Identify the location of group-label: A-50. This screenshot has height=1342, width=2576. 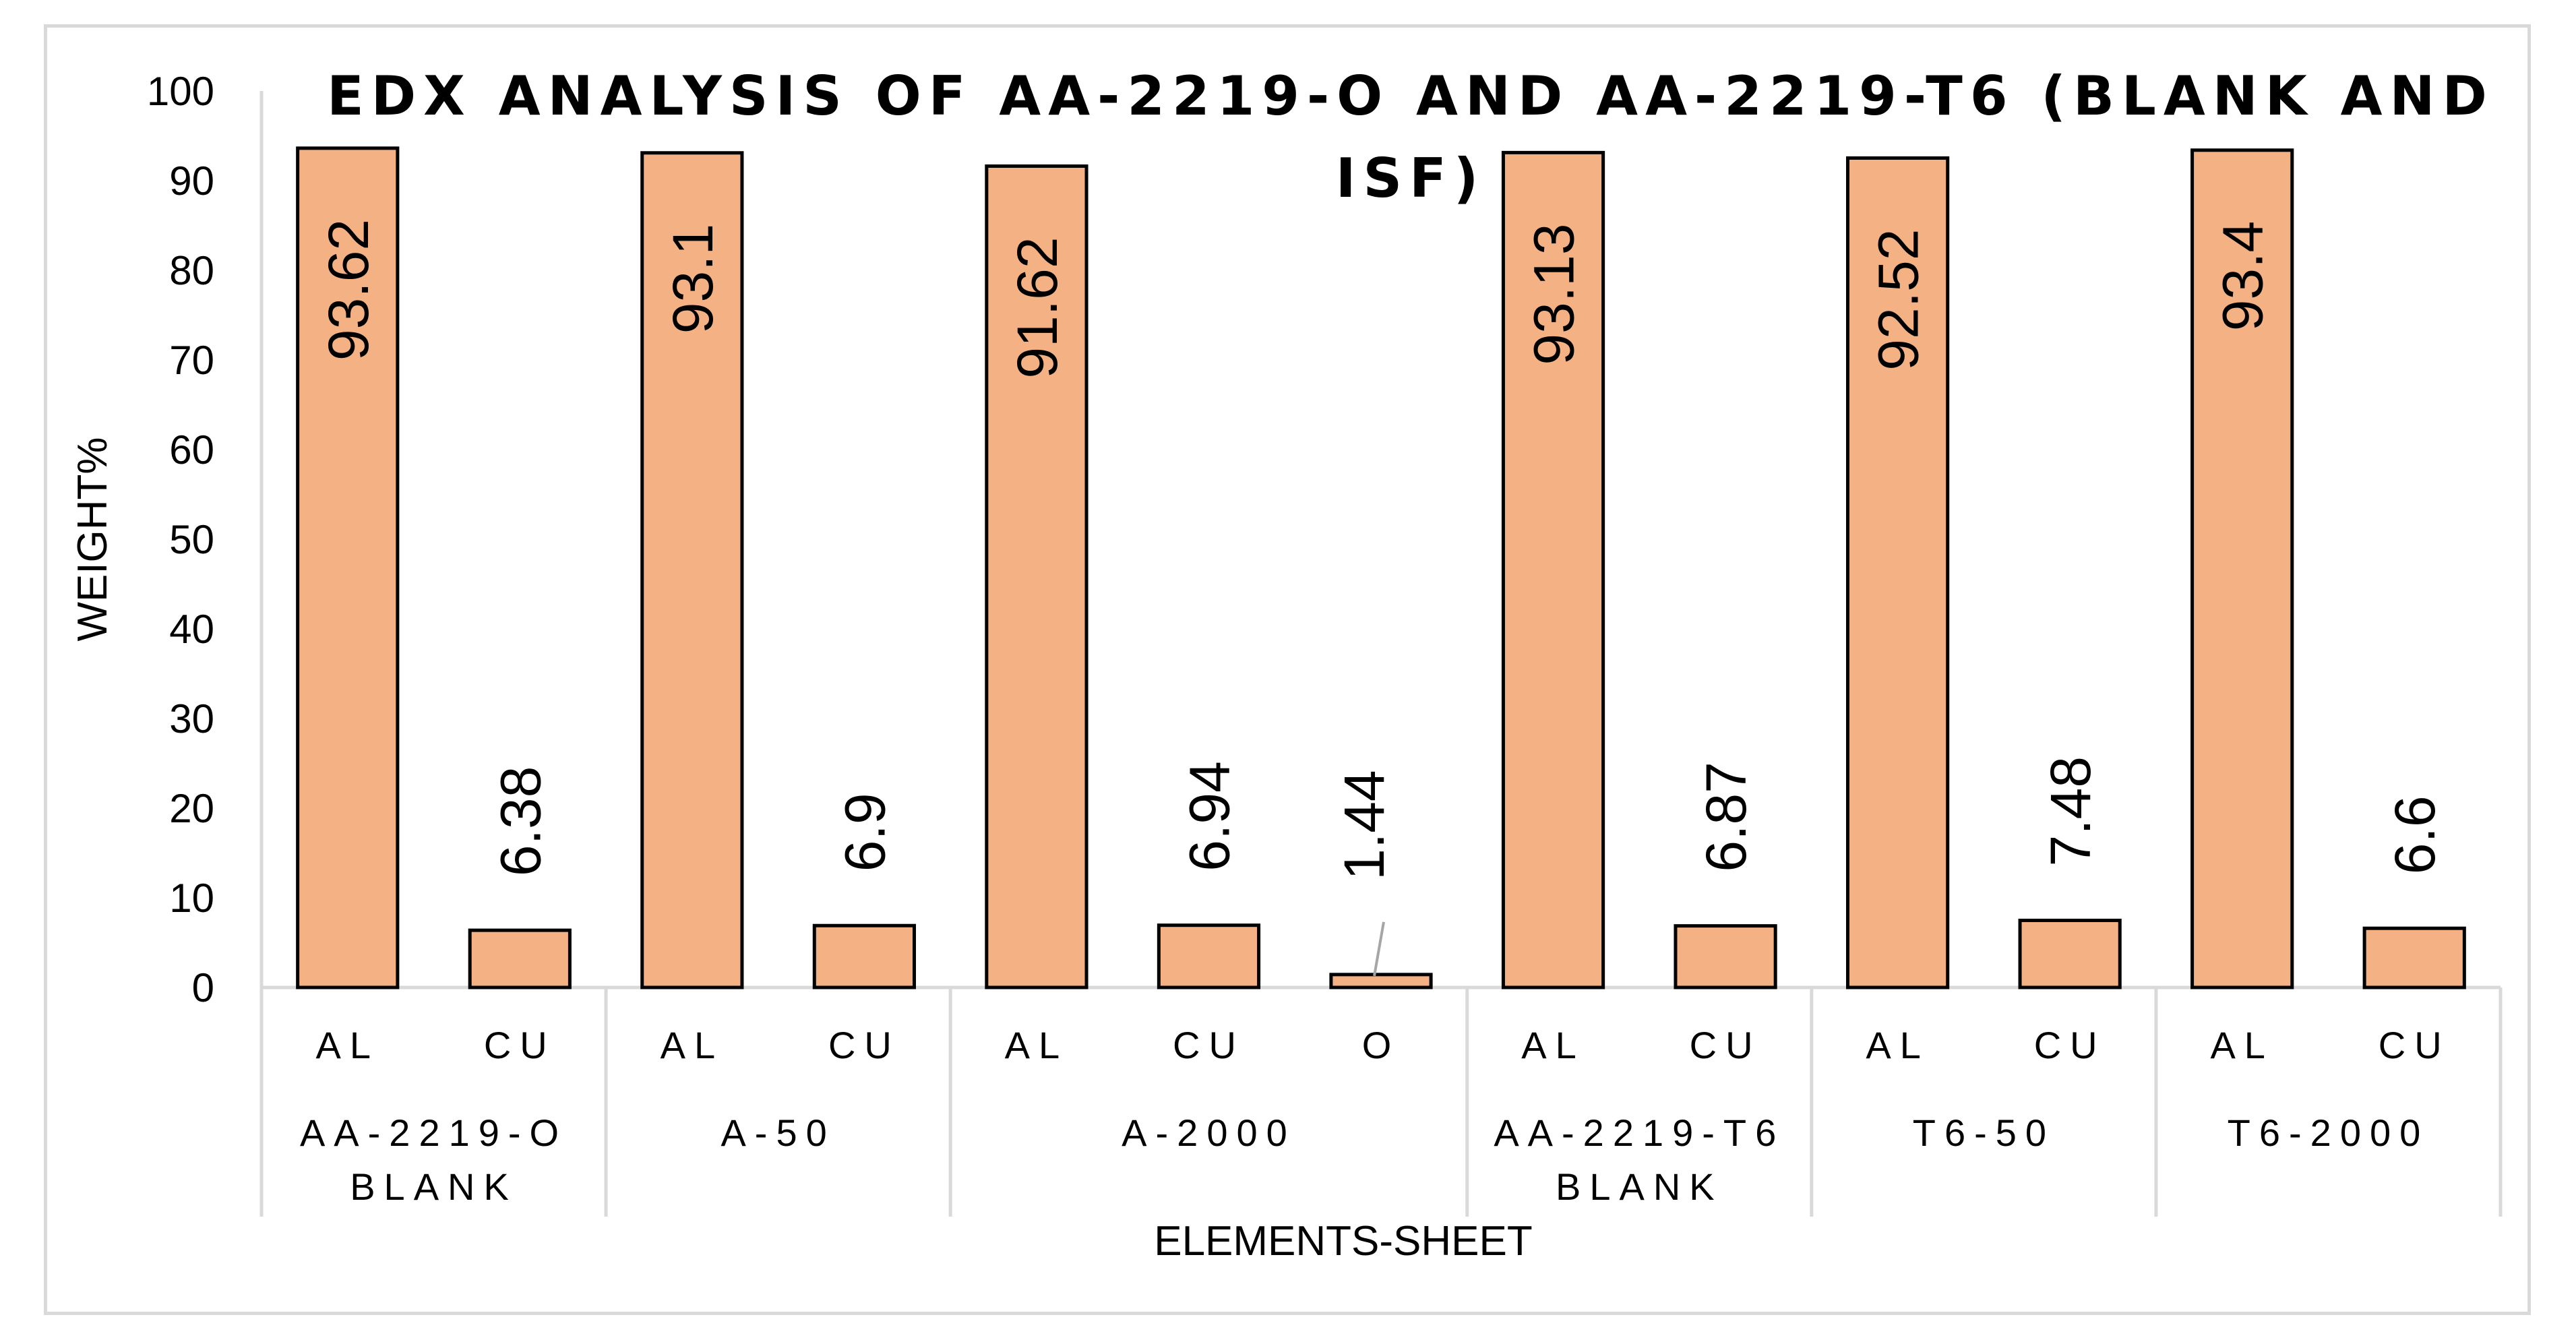
(778, 1132).